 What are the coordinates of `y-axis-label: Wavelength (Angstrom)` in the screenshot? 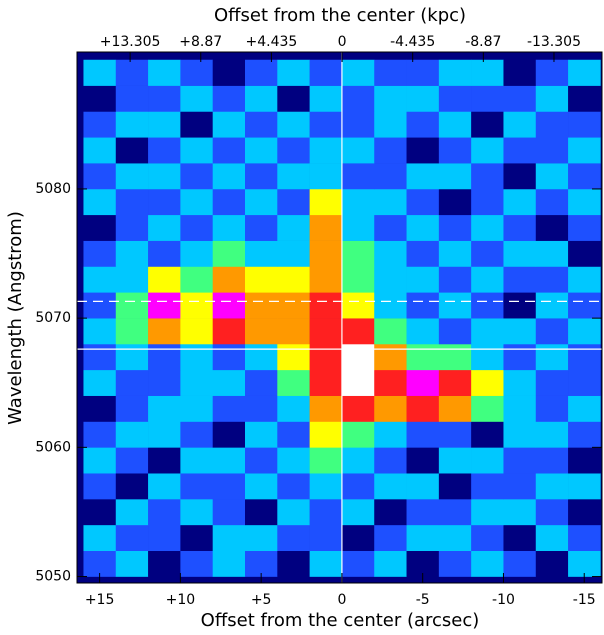 It's located at (15, 318).